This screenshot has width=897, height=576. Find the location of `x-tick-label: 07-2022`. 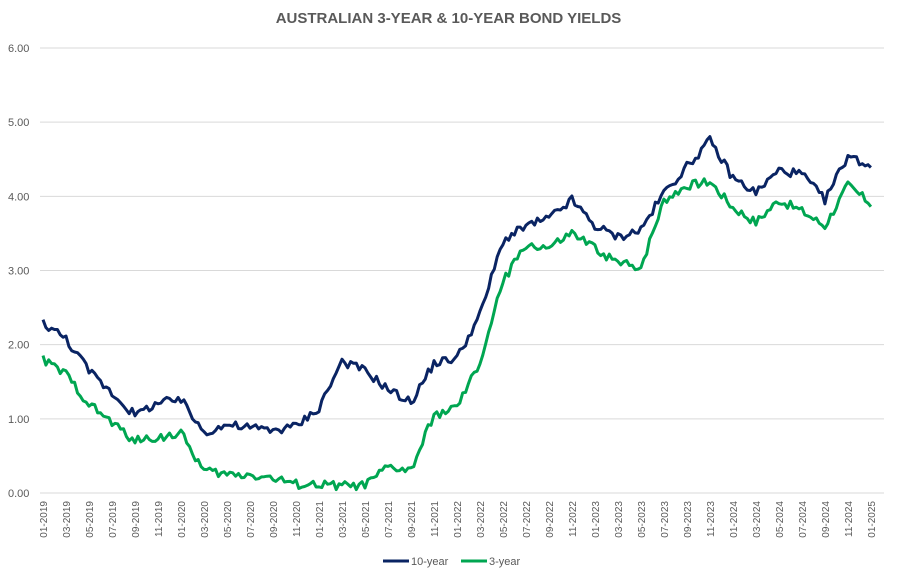

x-tick-label: 07-2022 is located at coordinates (527, 519).